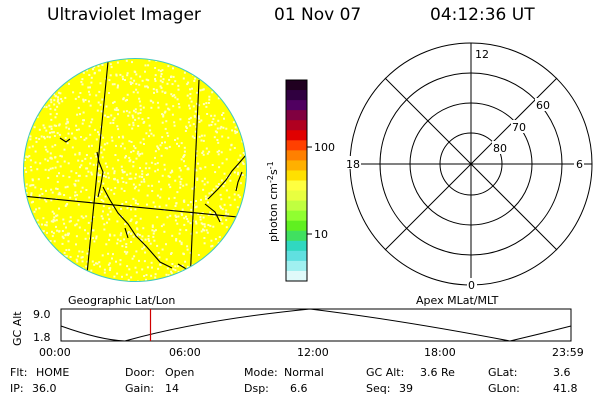  I want to click on colorbar-tick-10: 10, so click(321, 234).